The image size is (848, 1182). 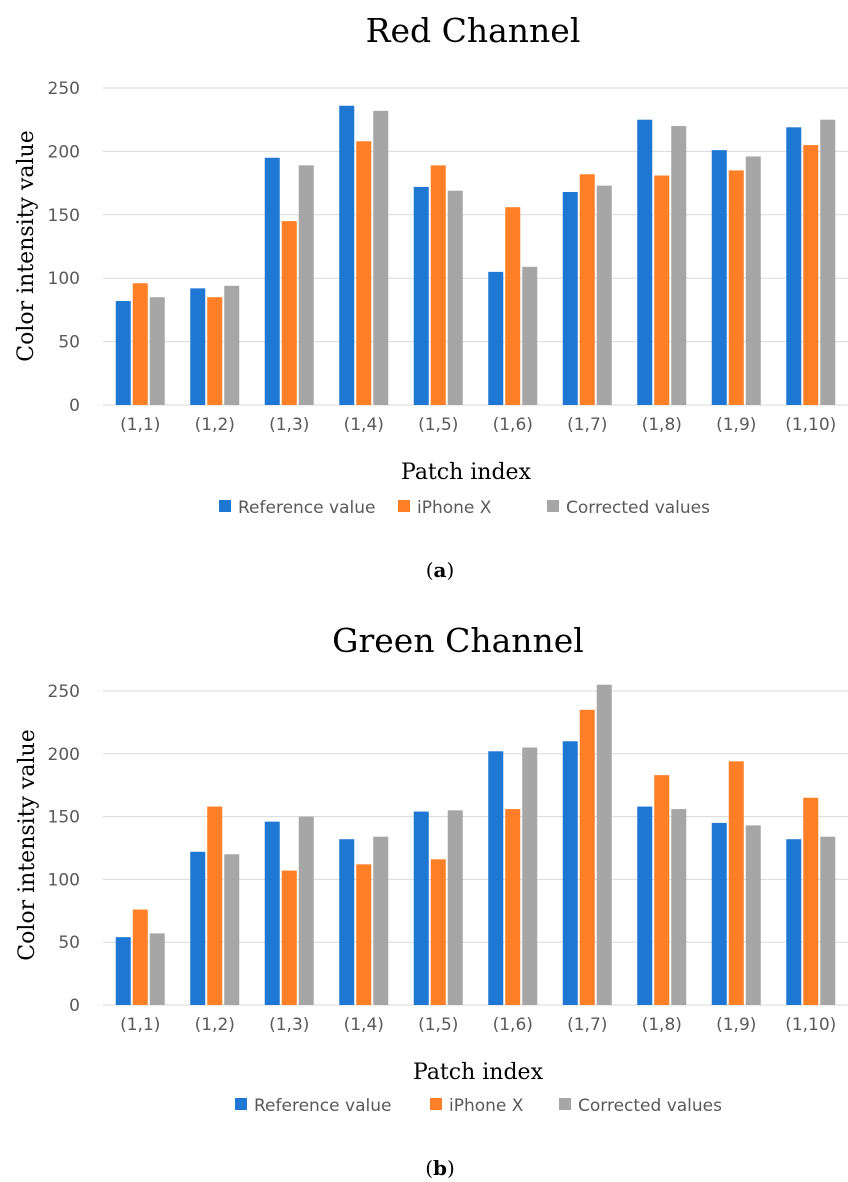 I want to click on x-tick-label: (1,8), so click(x=662, y=1025).